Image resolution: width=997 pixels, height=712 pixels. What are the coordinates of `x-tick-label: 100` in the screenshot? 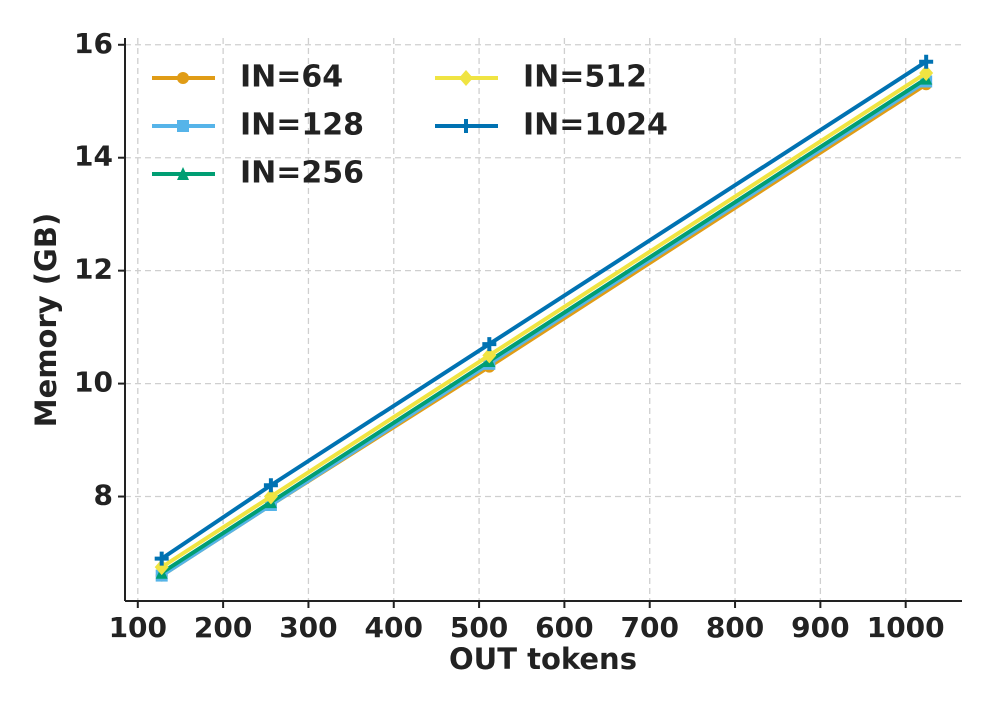 It's located at (138, 627).